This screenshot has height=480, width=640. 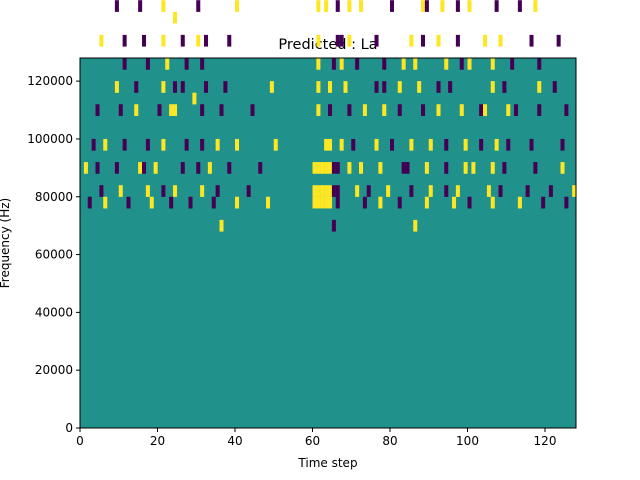 I want to click on x-tick-label: 0, so click(x=80, y=441).